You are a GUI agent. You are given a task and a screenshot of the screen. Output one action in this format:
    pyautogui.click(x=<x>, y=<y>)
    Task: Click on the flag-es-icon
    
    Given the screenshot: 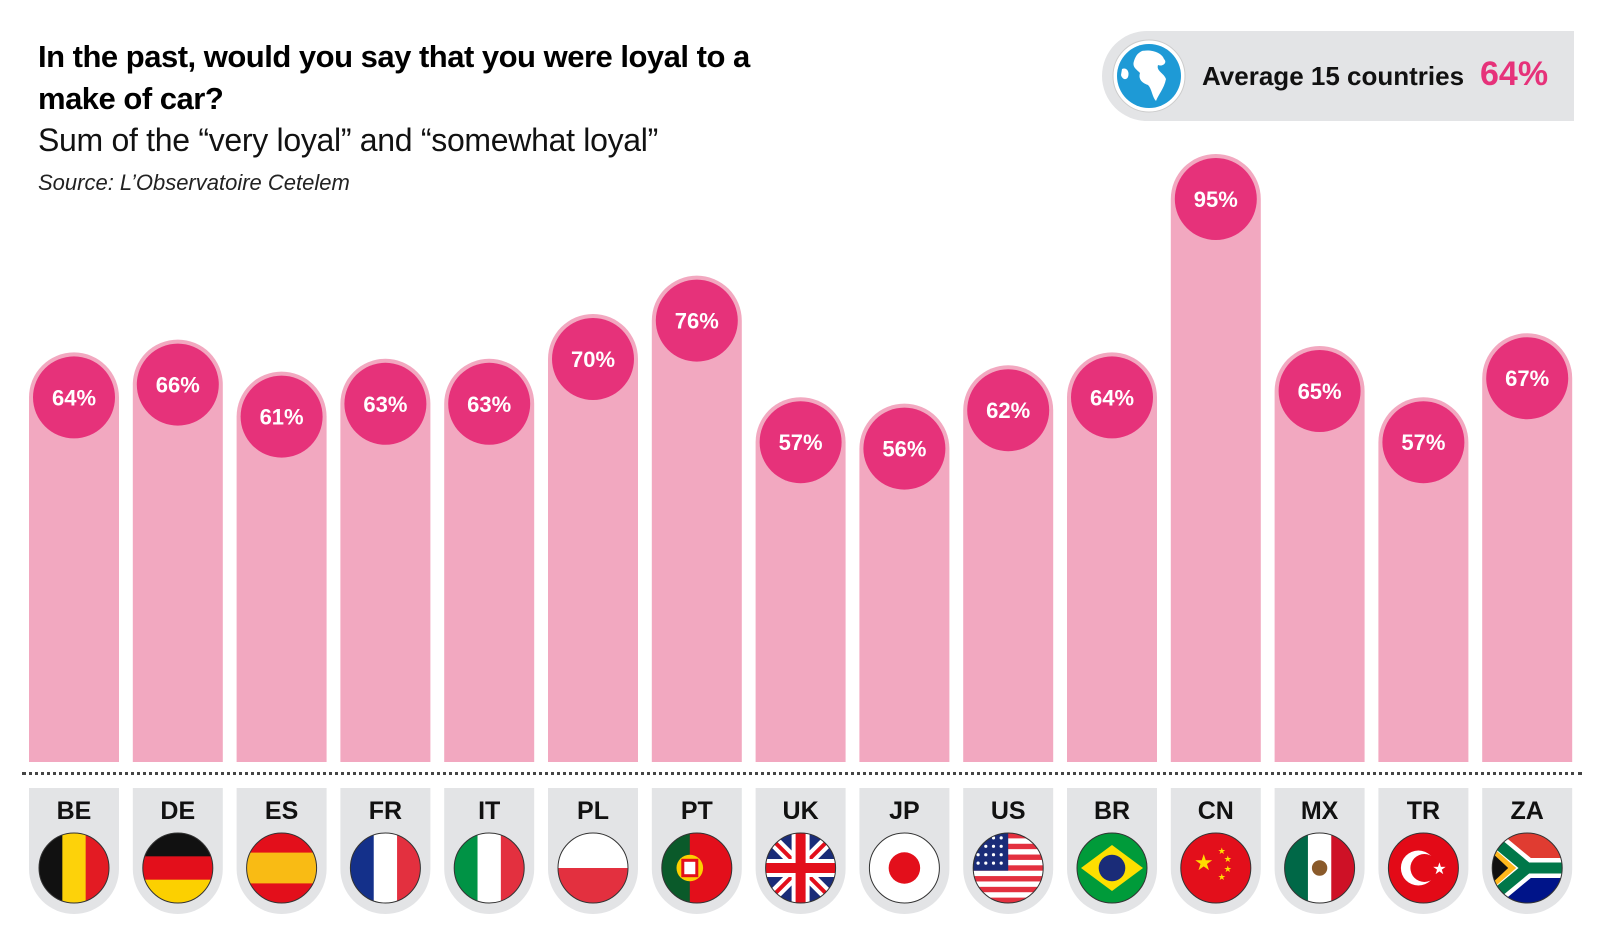 What is the action you would take?
    pyautogui.click(x=282, y=868)
    